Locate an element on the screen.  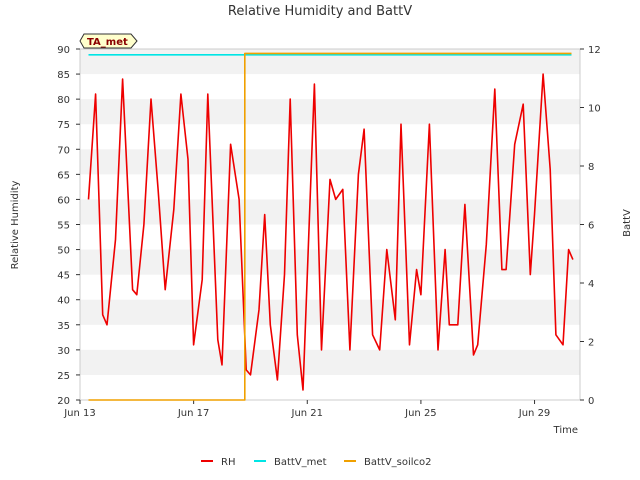
x-tick-label: Jun 17 is located at coordinates (193, 413).